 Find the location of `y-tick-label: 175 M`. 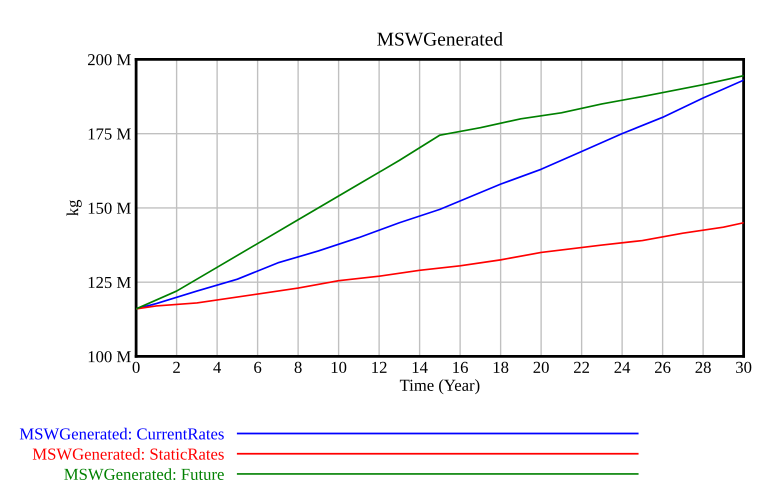

y-tick-label: 175 M is located at coordinates (109, 134).